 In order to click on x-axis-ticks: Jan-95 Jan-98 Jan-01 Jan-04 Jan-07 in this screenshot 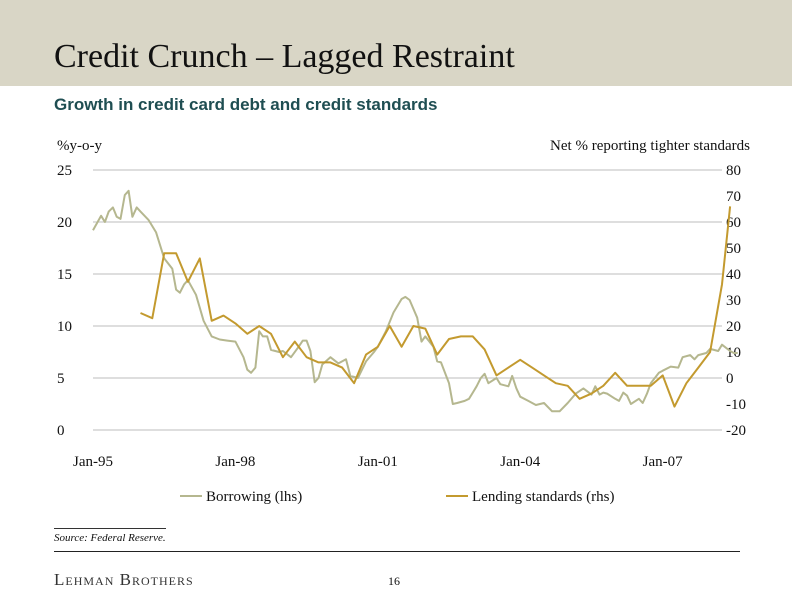, I will do `click(378, 462)`.